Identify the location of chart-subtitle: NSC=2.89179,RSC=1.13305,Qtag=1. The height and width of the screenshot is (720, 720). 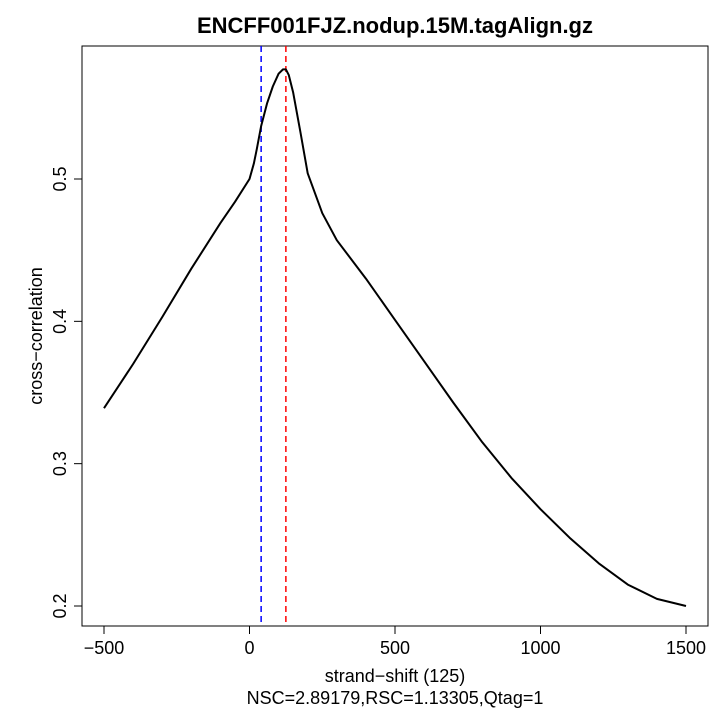
(395, 698).